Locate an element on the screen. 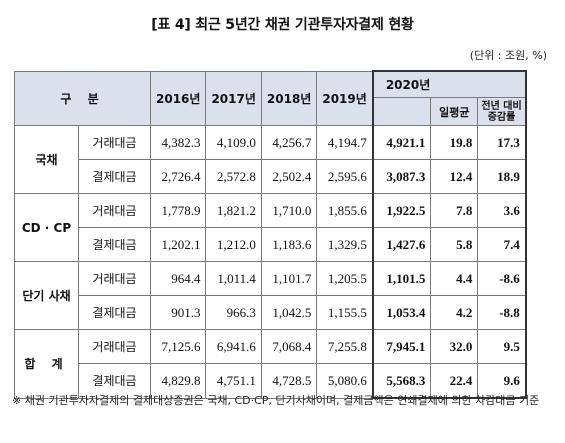 This screenshot has height=443, width=565. value-2018: 1,042.5 is located at coordinates (289, 312).